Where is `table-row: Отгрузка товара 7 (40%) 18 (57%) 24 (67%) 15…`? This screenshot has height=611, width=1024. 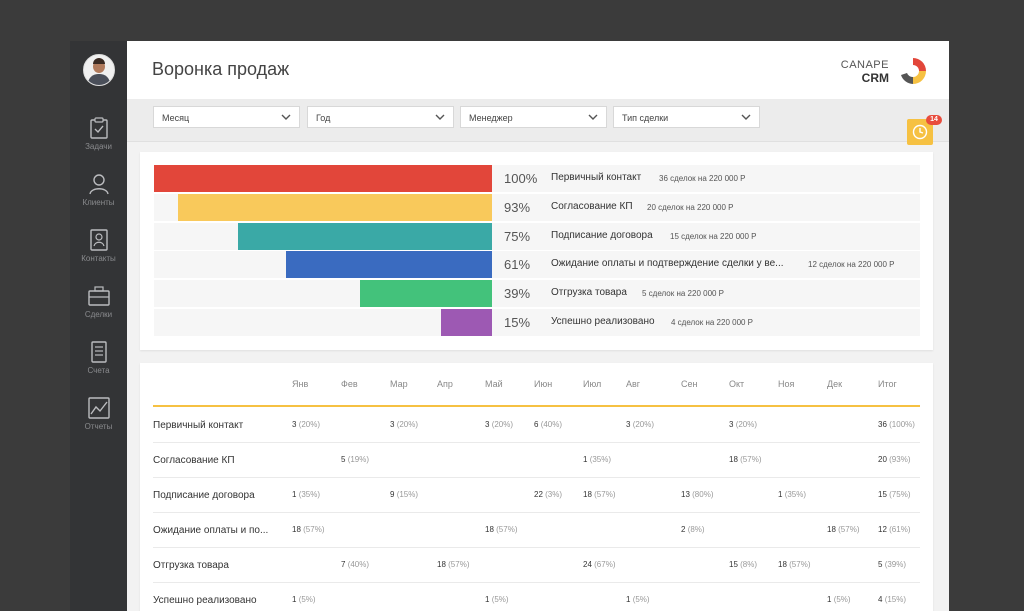
table-row: Отгрузка товара 7 (40%) 18 (57%) 24 (67%) 15… is located at coordinates (536, 565).